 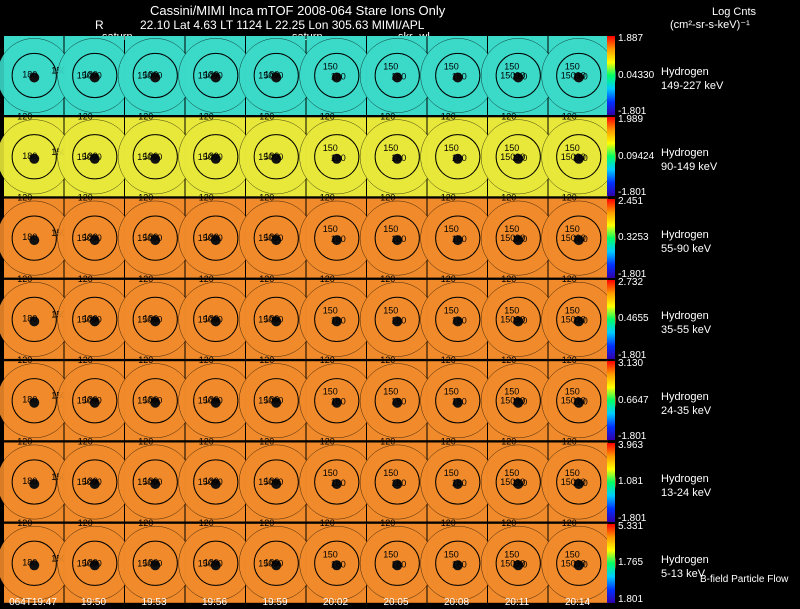 I want to click on units-line2: (cm²-sr-s-keV)⁻¹, so click(x=710, y=25).